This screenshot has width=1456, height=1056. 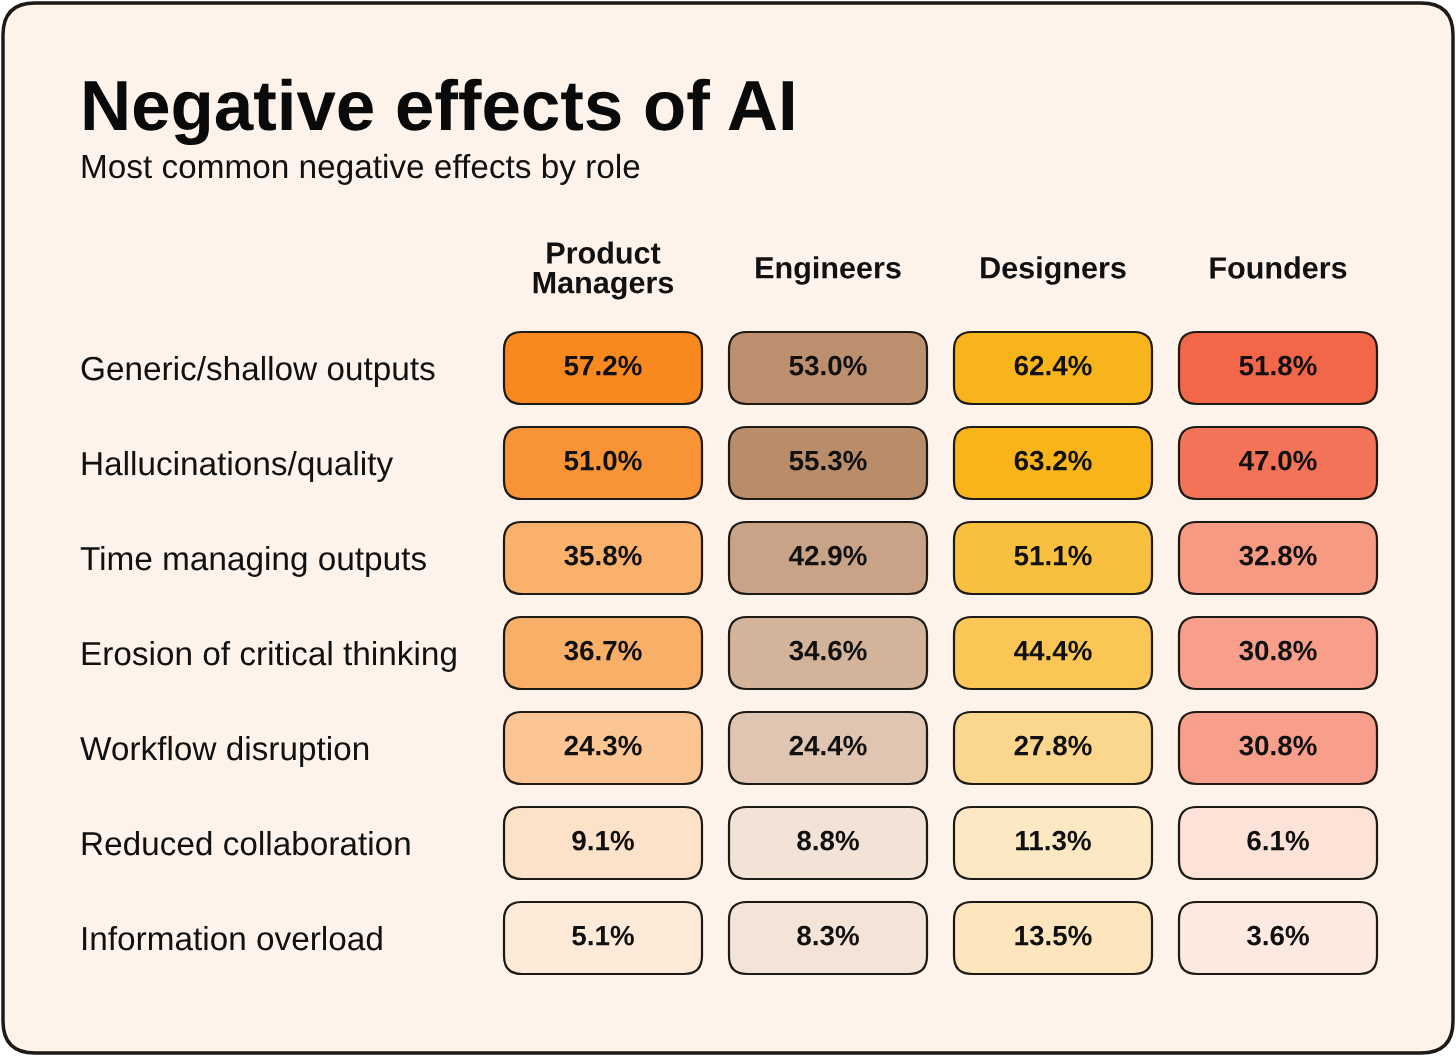 What do you see at coordinates (1053, 840) in the screenshot?
I see `data-label: 11.3%` at bounding box center [1053, 840].